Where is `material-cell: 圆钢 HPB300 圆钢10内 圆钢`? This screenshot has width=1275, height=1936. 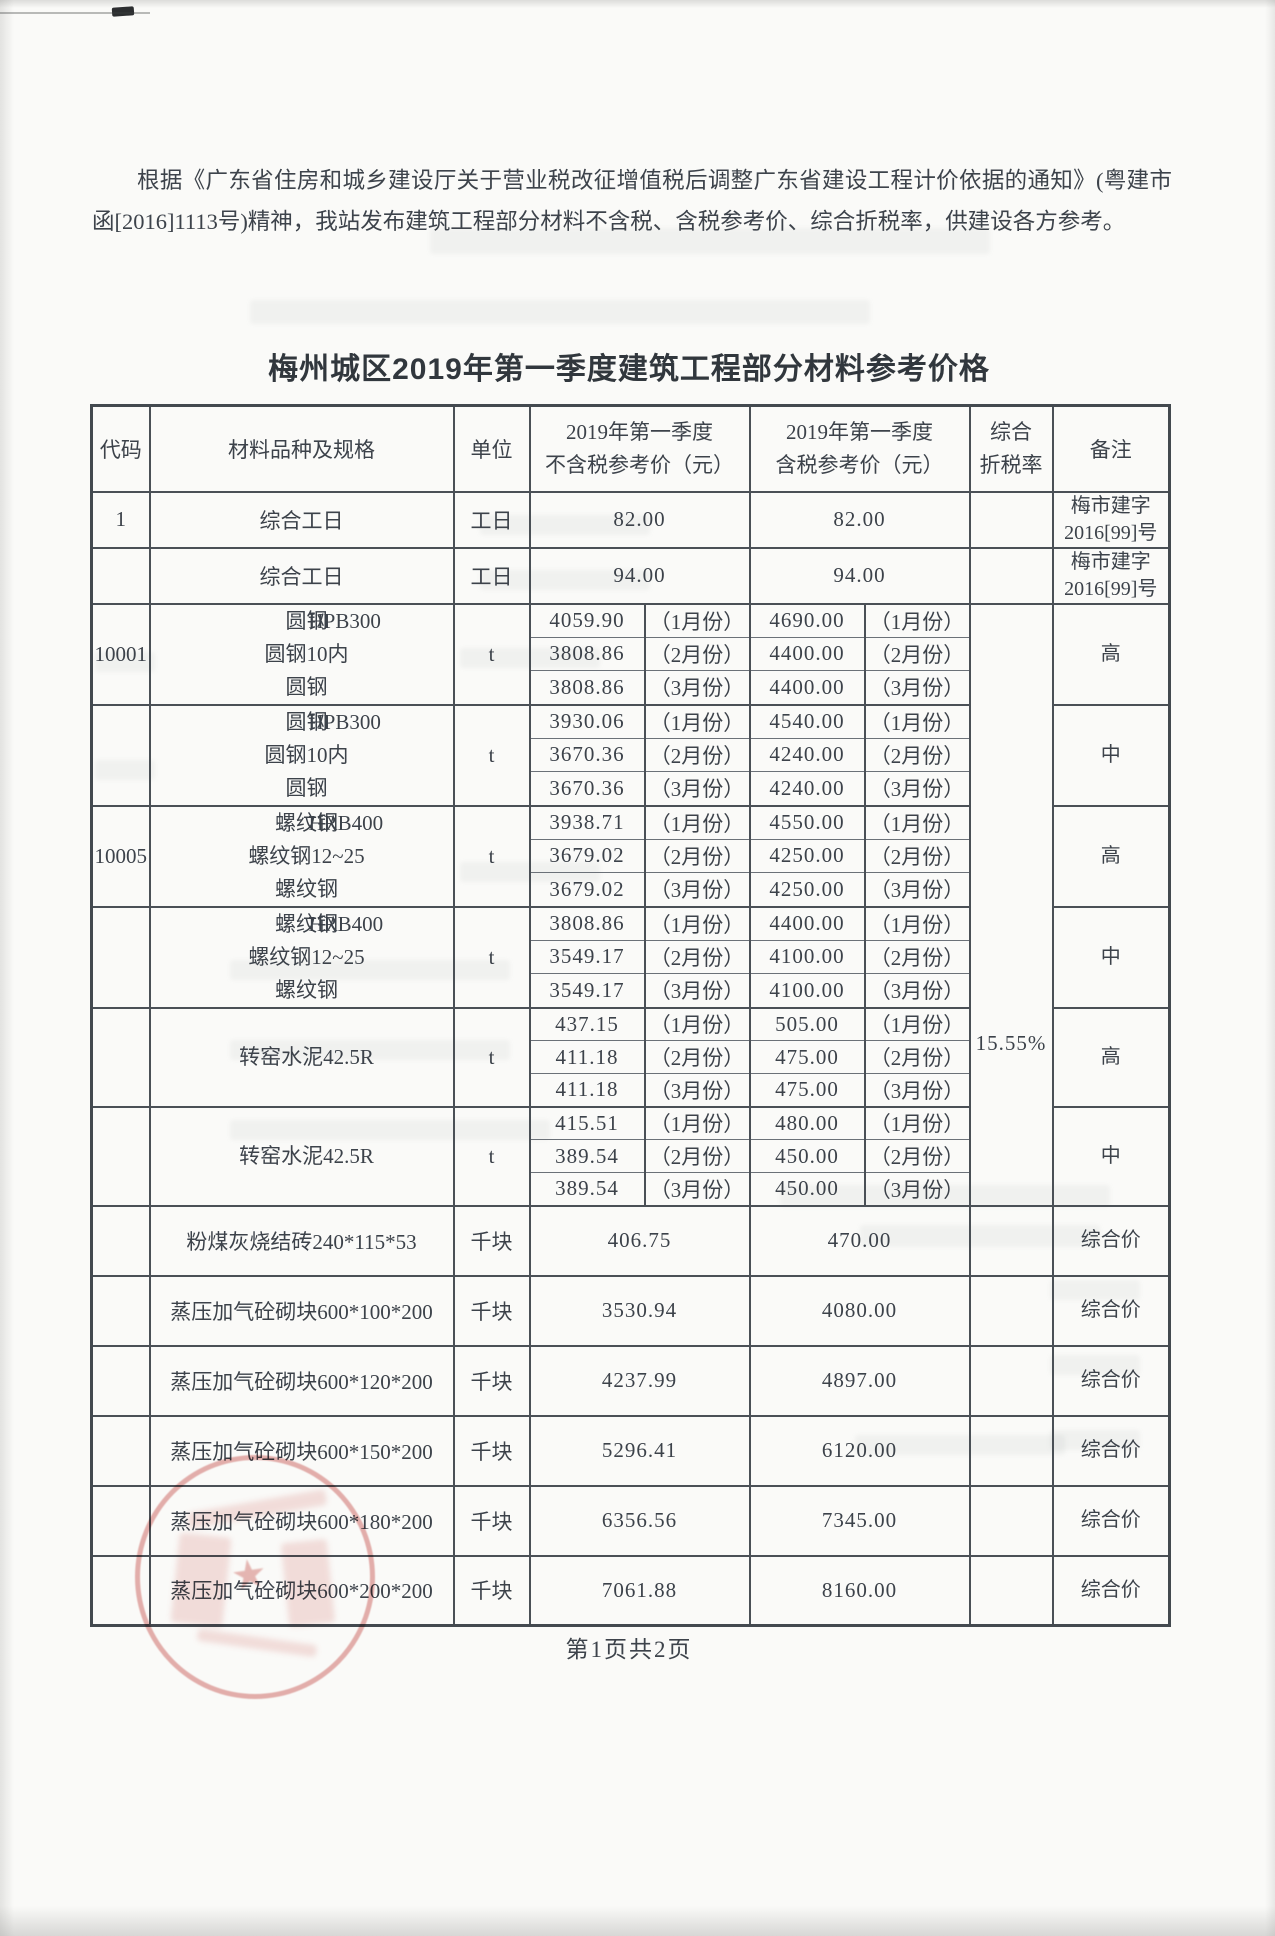
material-cell: 圆钢 HPB300 圆钢10内 圆钢 is located at coordinates (301, 654).